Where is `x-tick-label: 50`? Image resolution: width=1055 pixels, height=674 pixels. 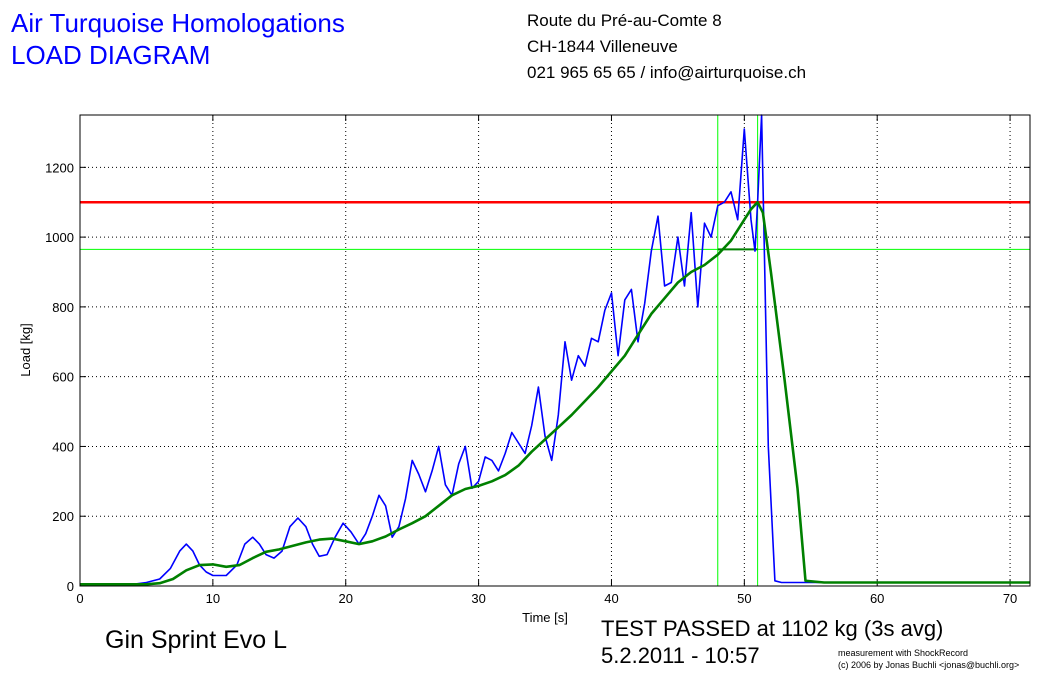 x-tick-label: 50 is located at coordinates (744, 598).